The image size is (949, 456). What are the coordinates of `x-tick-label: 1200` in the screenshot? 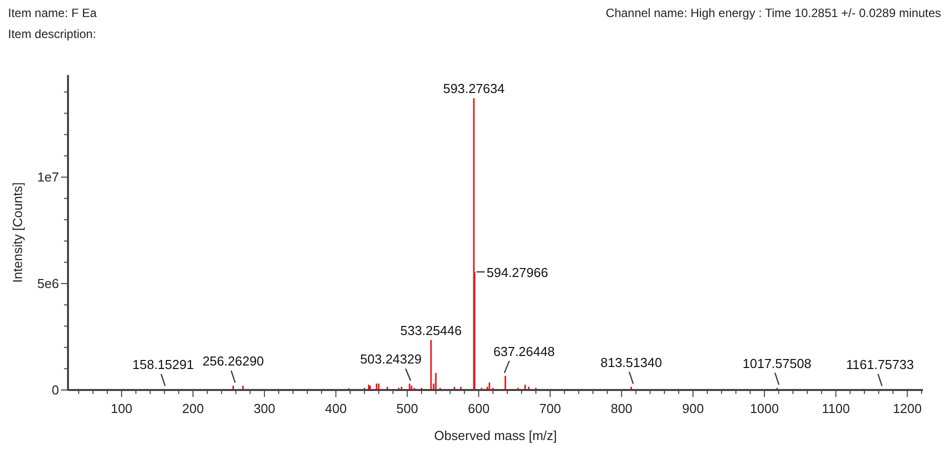 It's located at (907, 408).